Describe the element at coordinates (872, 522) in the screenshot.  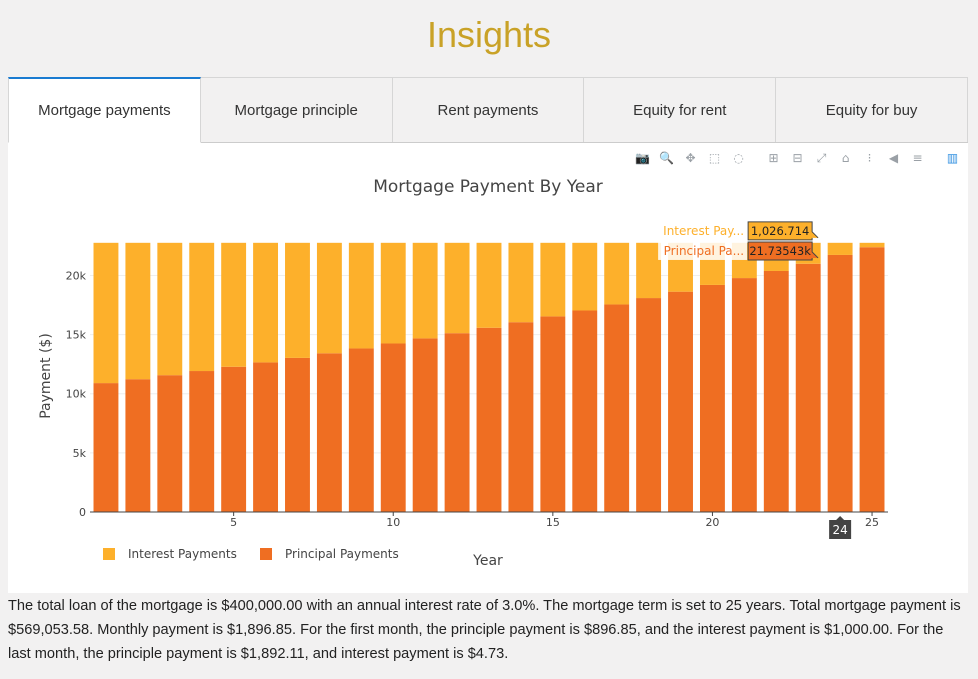
I see `x-tick-label: 25` at that location.